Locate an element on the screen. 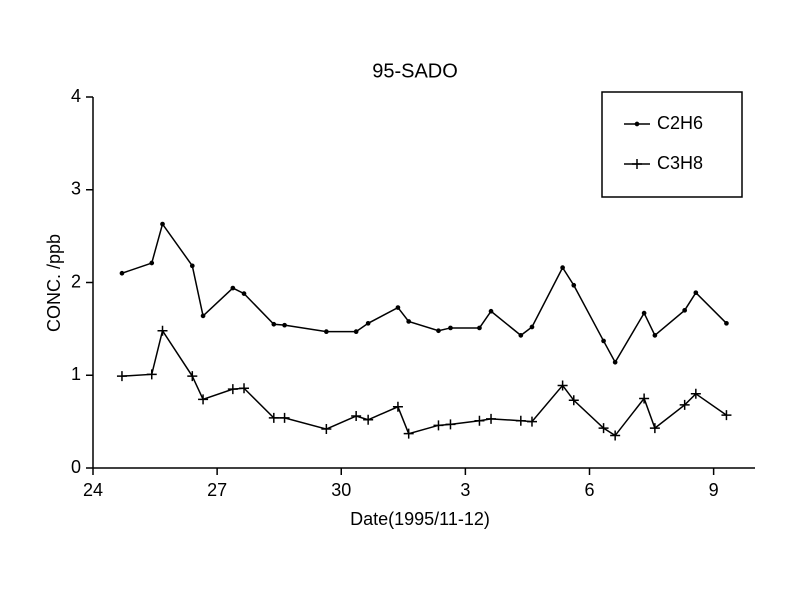  x-tick-label: 3 is located at coordinates (465, 490).